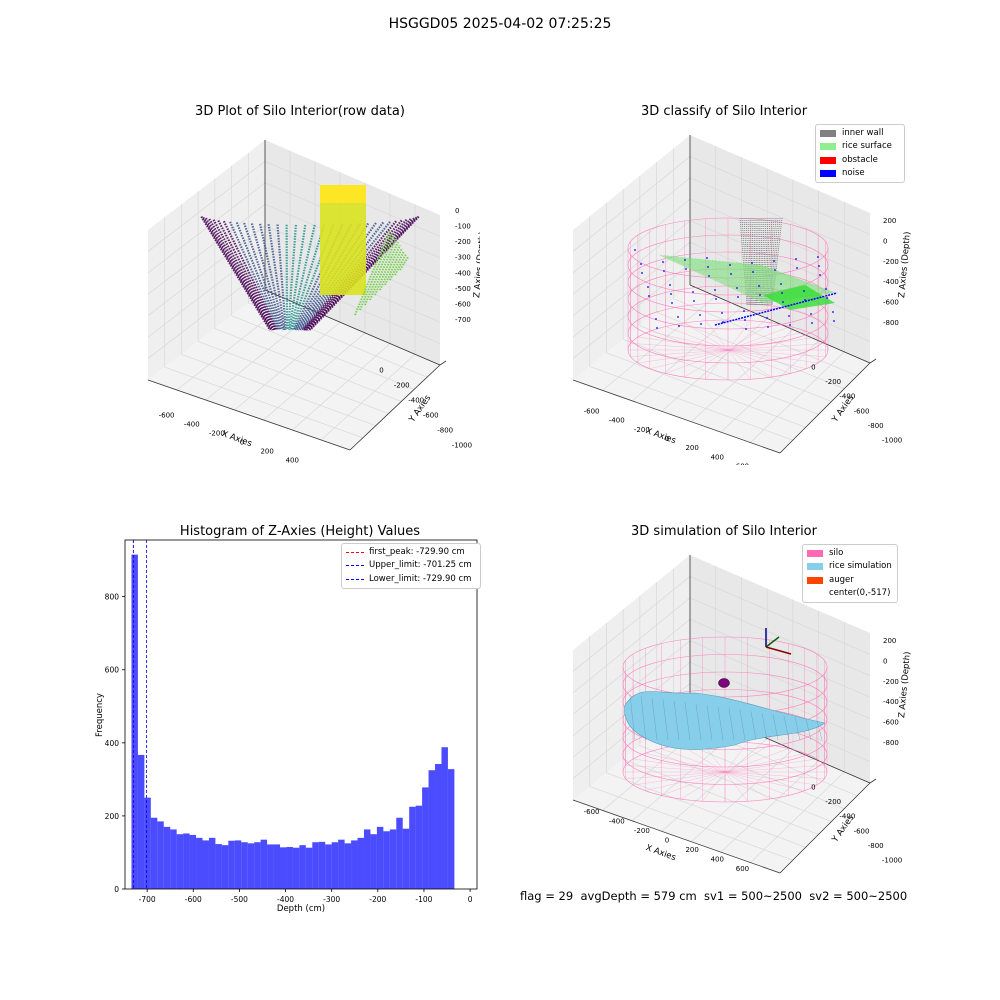  What do you see at coordinates (112, 816) in the screenshot?
I see `y-tick-label: 200` at bounding box center [112, 816].